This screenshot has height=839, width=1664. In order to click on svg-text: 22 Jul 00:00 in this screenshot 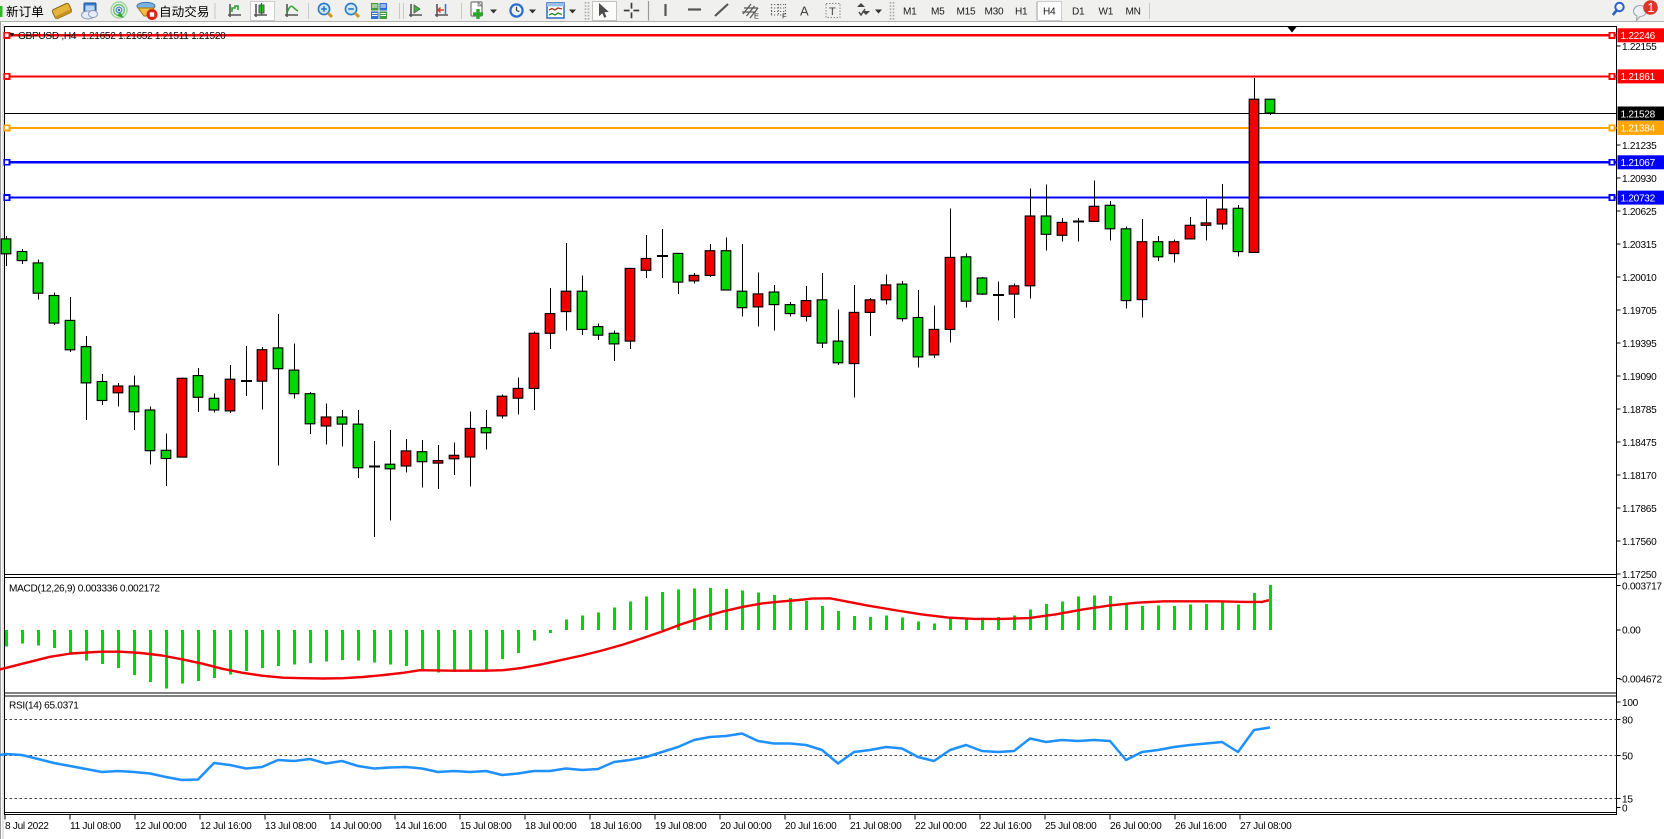, I will do `click(941, 826)`.